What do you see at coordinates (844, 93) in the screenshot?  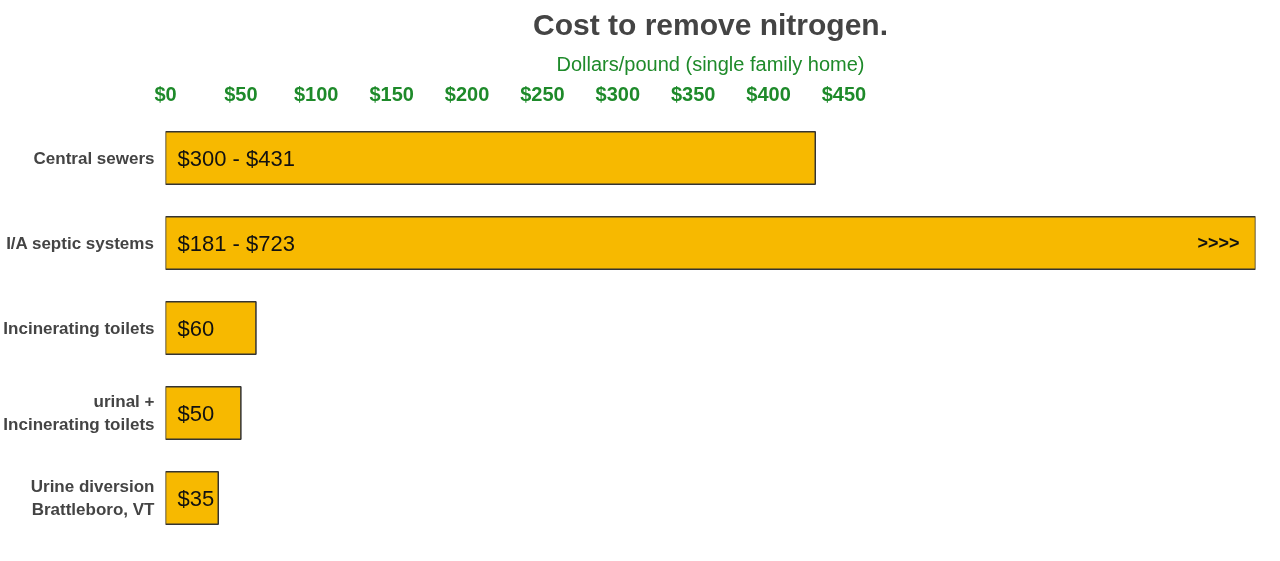 I see `x-tick-label: $450` at bounding box center [844, 93].